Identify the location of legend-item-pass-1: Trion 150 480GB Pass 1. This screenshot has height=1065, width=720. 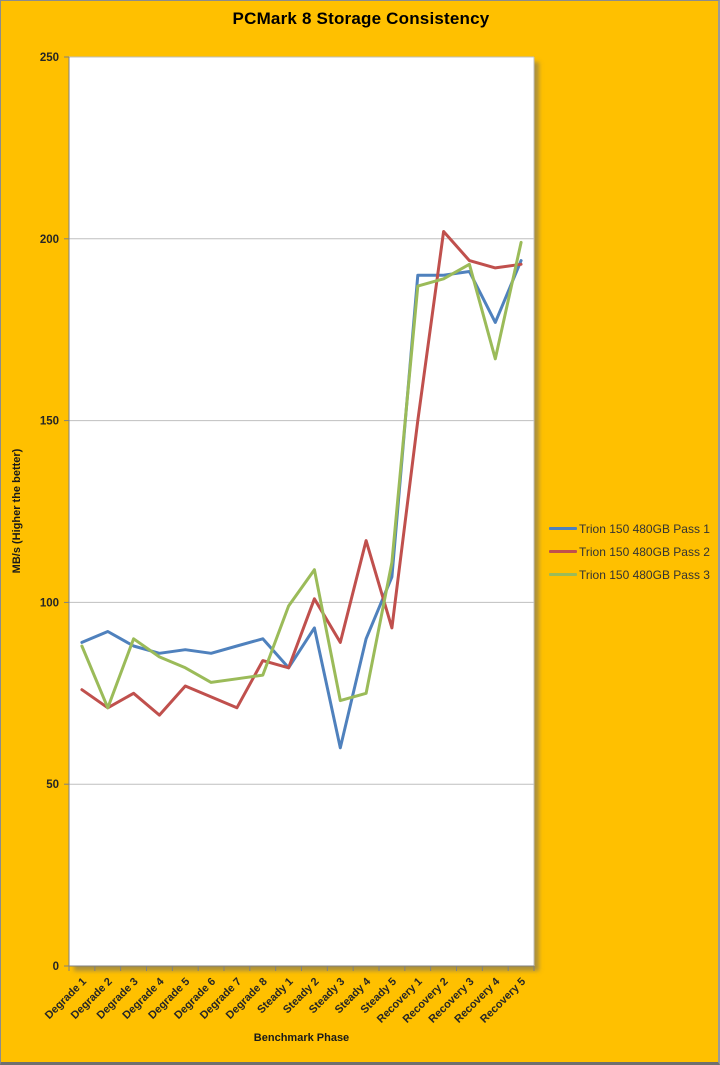
(629, 528).